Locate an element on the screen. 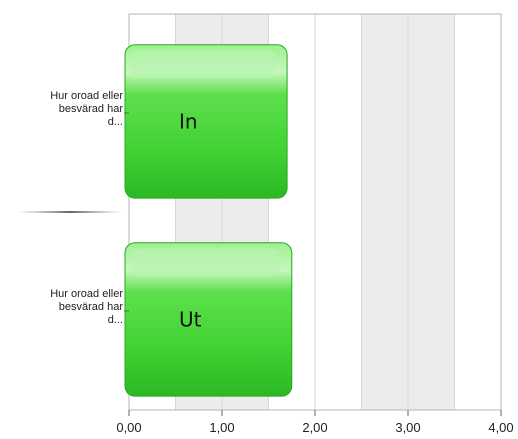  x-tick-label: 1,00 is located at coordinates (221, 427).